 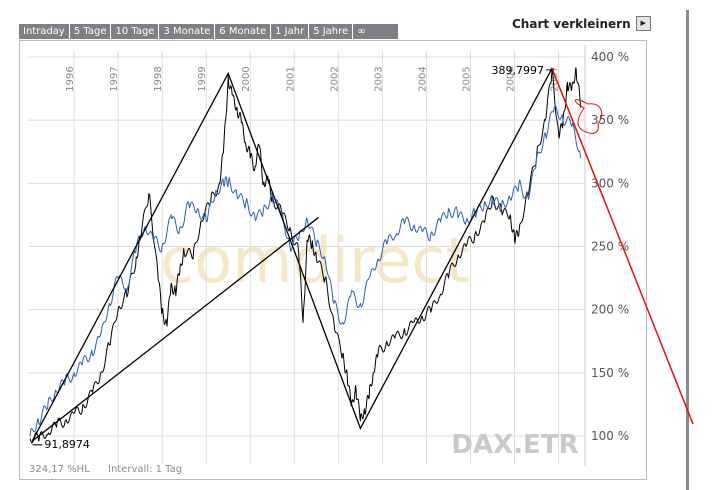 What do you see at coordinates (70, 78) in the screenshot?
I see `x-tick-label: 1996` at bounding box center [70, 78].